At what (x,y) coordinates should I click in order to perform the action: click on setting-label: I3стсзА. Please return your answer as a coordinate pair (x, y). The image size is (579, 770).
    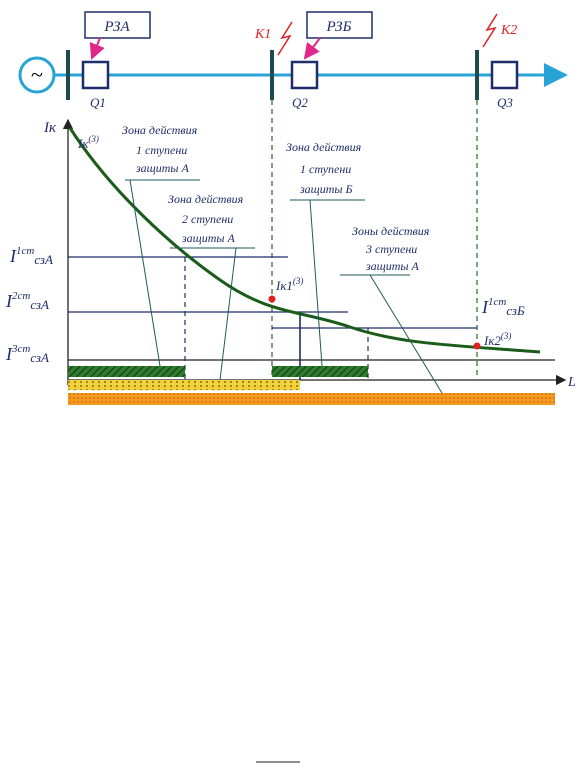
    Looking at the image, I should click on (27, 354).